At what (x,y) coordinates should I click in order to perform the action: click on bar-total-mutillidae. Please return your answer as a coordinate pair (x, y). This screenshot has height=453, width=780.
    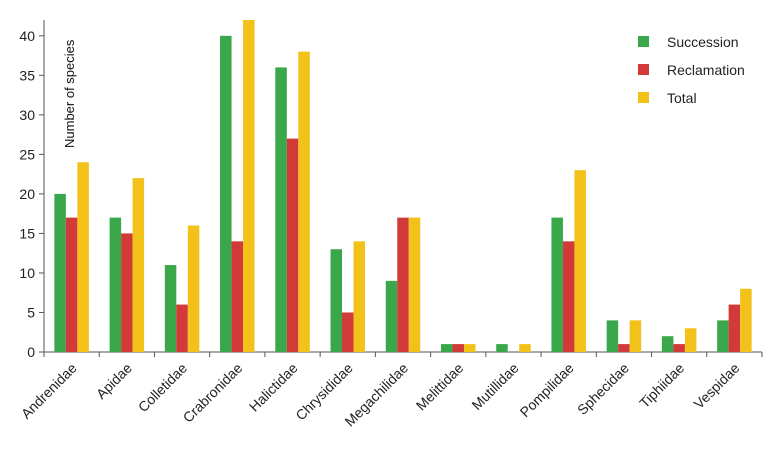
    Looking at the image, I should click on (525, 348).